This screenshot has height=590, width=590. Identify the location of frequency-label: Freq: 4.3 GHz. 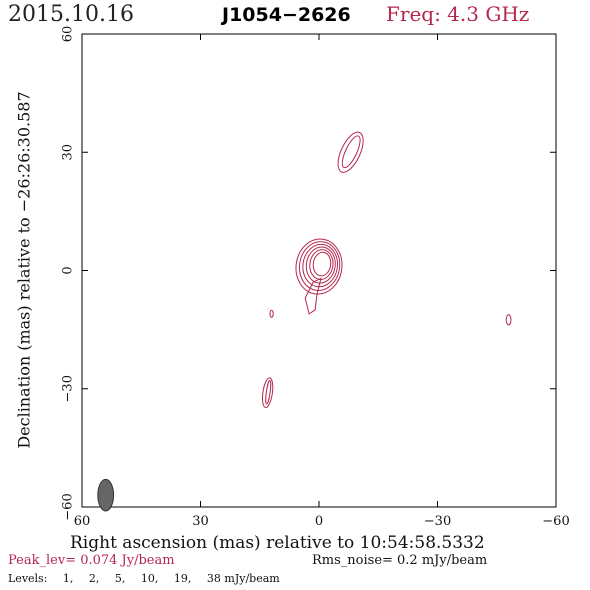
(458, 14).